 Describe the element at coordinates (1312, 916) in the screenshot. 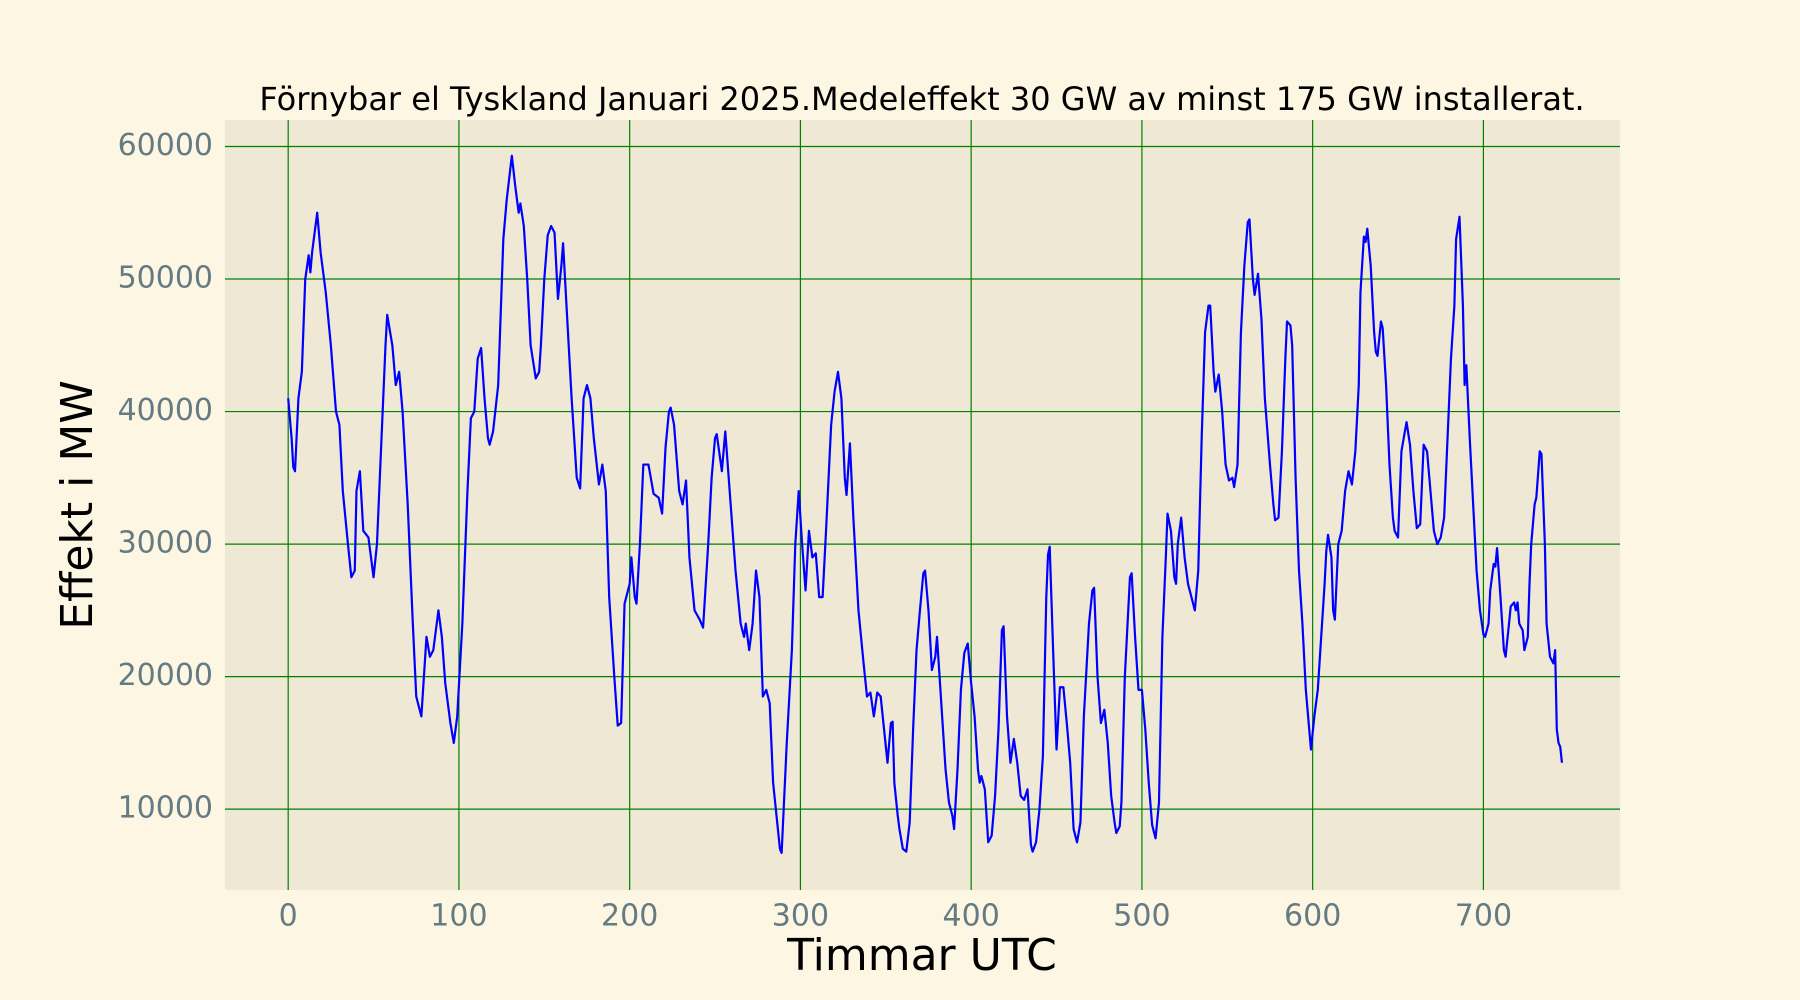

I see `x-tick-label: 600` at that location.